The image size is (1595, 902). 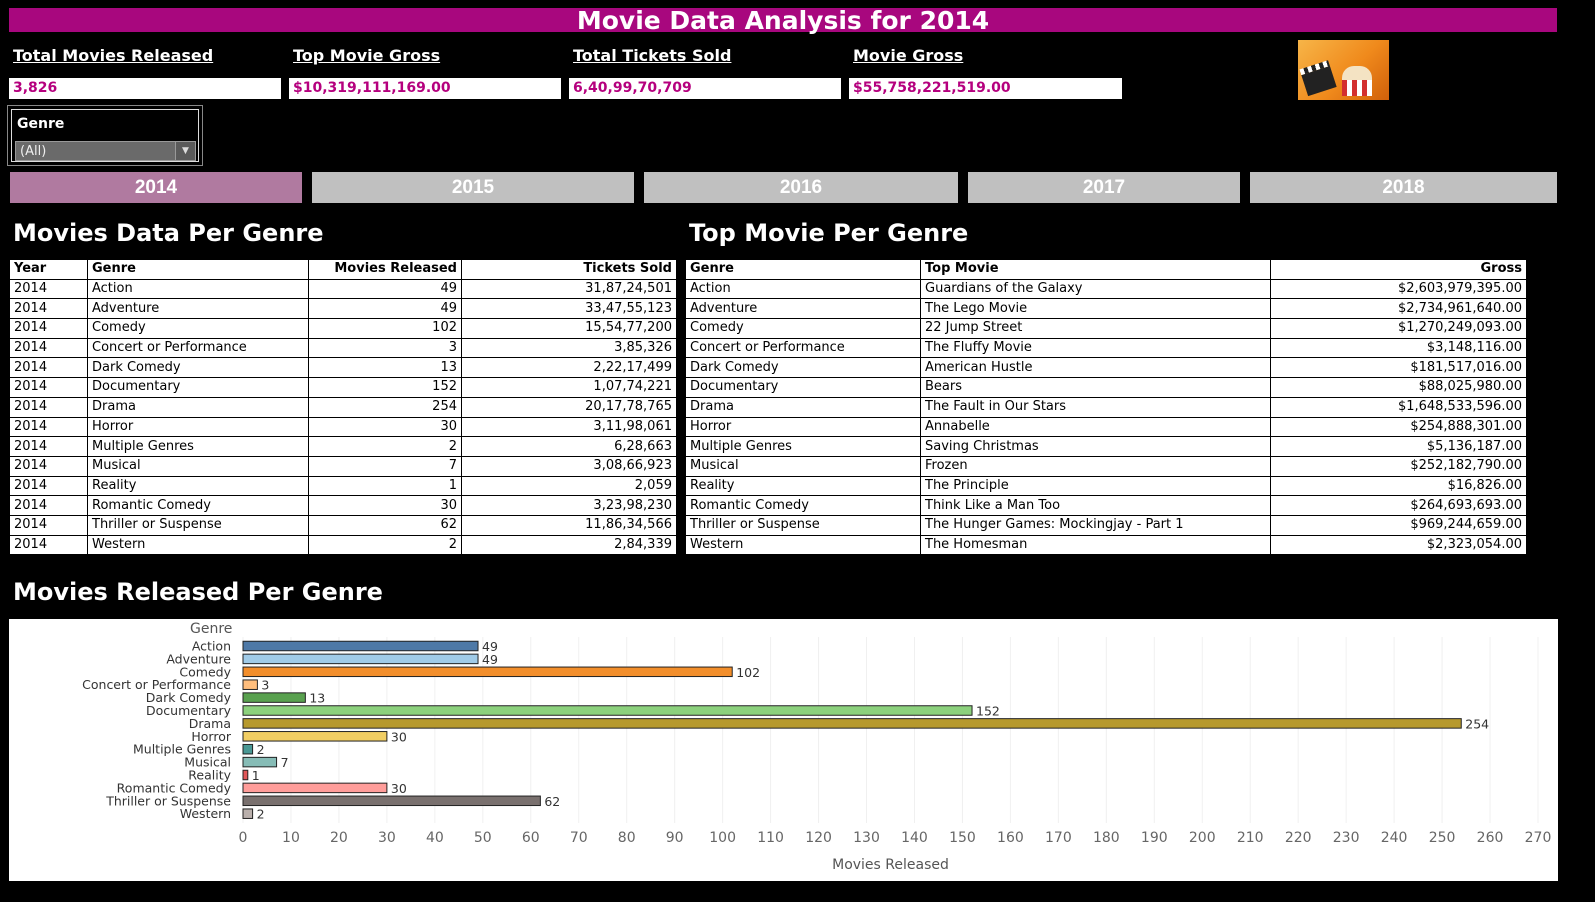 What do you see at coordinates (890, 865) in the screenshot?
I see `x-axis-title: Movies Released` at bounding box center [890, 865].